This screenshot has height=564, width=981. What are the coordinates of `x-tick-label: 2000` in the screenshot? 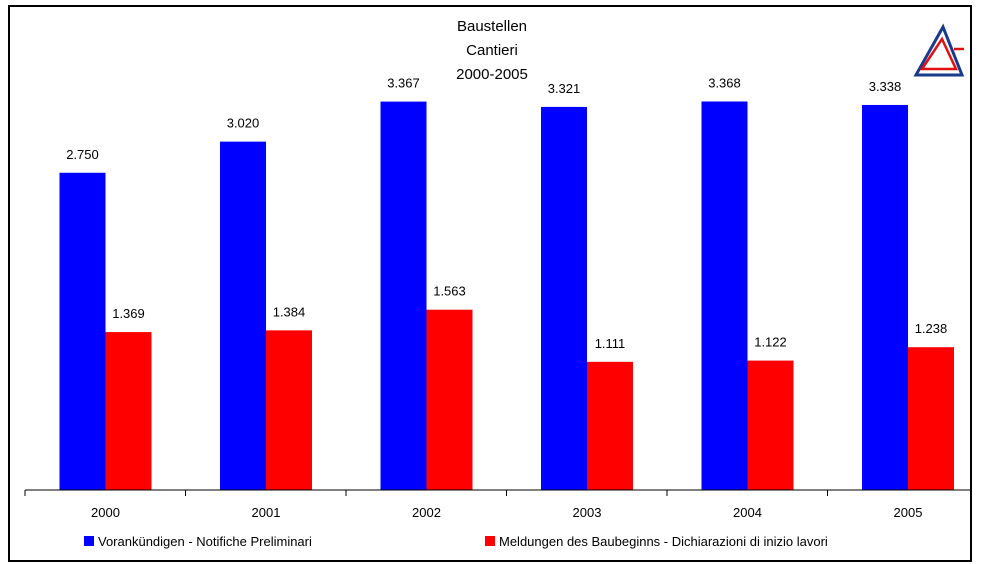 It's located at (105, 512).